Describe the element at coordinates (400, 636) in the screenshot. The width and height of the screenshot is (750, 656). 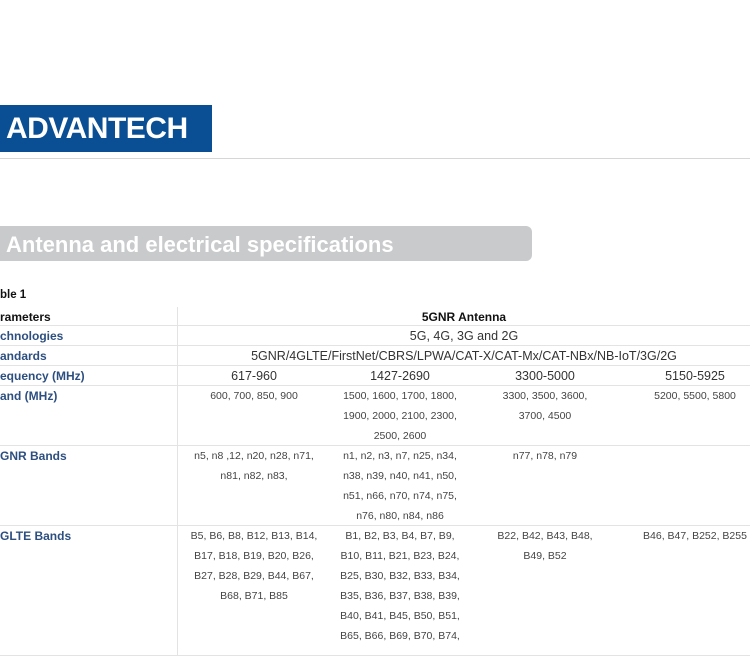
I see `cell-line: B65, B66, B69, B70, B74,` at that location.